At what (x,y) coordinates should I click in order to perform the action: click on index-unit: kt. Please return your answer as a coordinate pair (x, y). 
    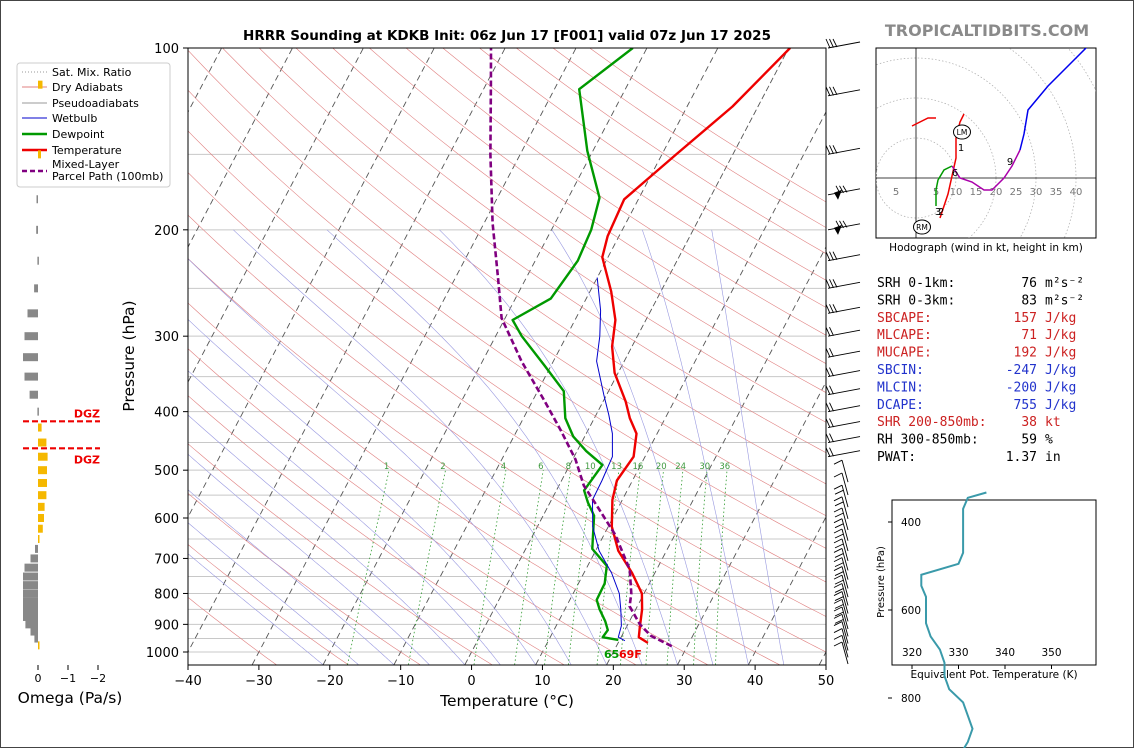
    Looking at the image, I should click on (1053, 422).